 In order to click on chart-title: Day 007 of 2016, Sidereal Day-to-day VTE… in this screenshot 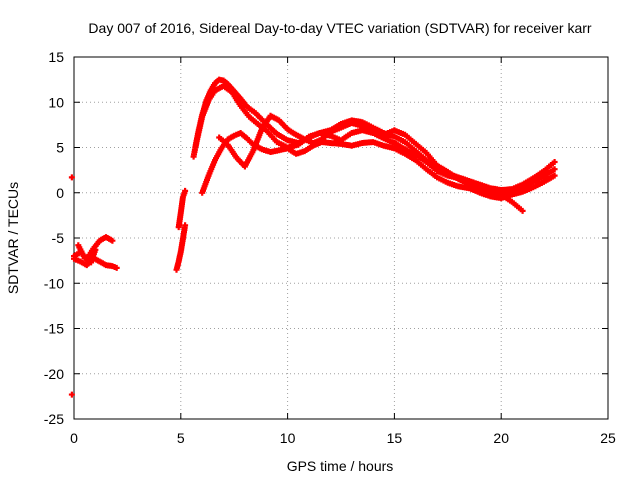, I will do `click(339, 28)`.